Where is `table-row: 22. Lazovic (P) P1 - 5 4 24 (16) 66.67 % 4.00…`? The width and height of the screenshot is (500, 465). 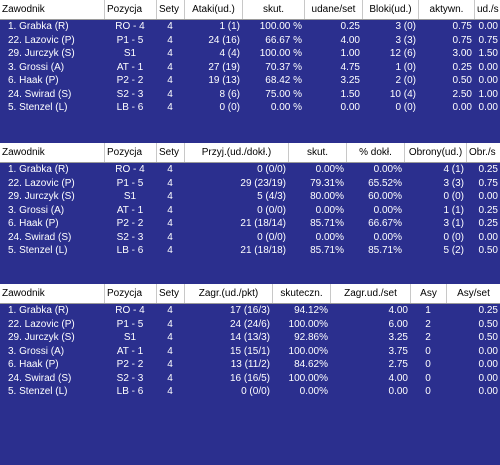
table-row: 22. Lazovic (P) P1 - 5 4 24 (16) 66.67 % 4.00… is located at coordinates (250, 41).